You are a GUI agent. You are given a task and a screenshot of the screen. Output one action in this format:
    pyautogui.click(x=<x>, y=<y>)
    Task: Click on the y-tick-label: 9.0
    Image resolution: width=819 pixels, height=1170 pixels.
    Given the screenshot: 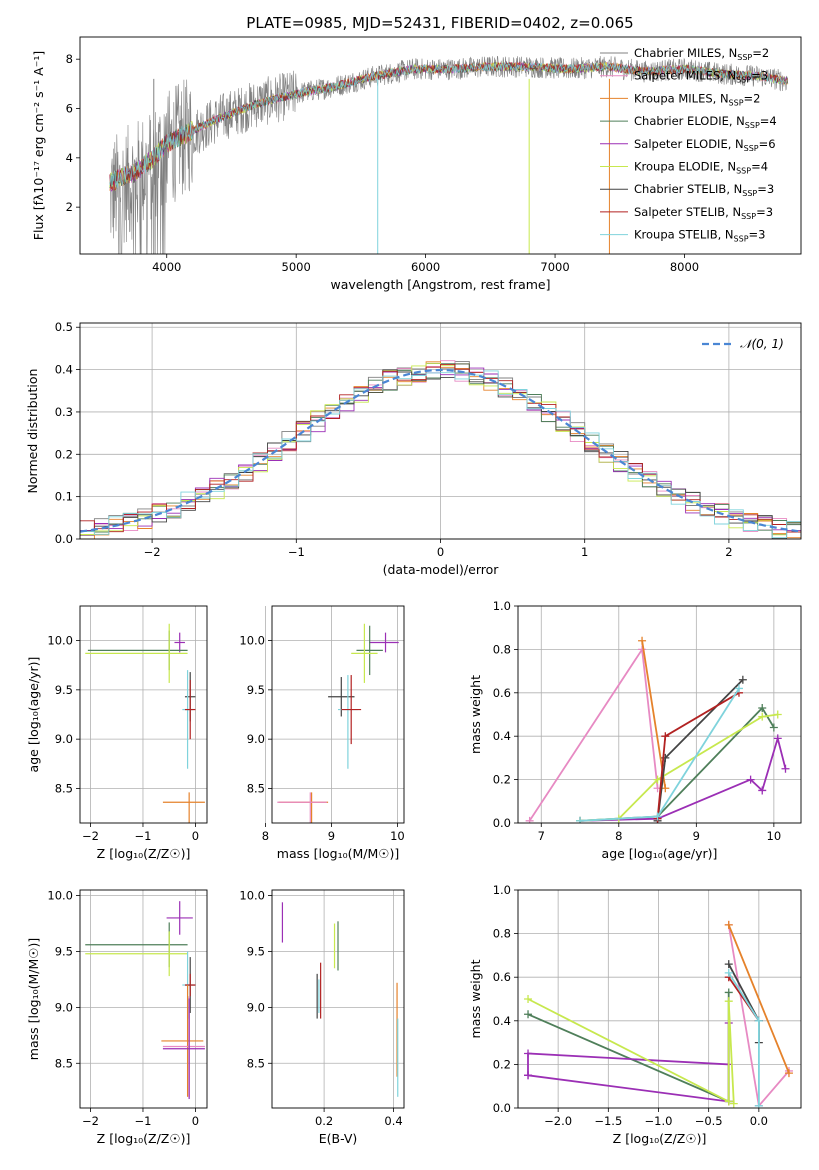 What is the action you would take?
    pyautogui.click(x=256, y=1007)
    